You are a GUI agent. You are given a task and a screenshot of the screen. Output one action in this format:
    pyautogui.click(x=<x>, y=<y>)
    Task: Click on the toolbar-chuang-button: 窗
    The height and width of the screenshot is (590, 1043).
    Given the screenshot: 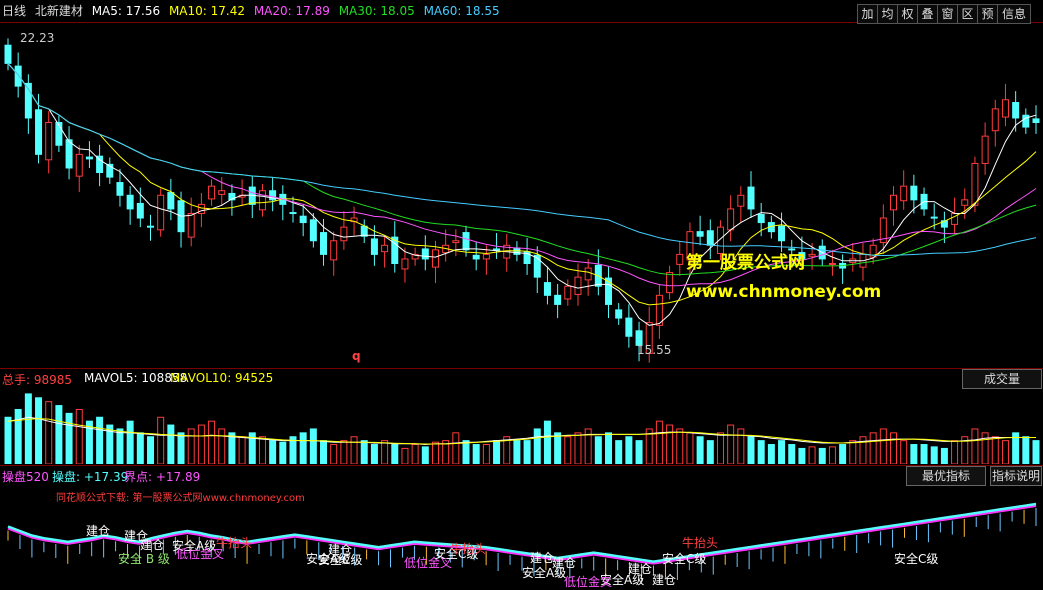 What is the action you would take?
    pyautogui.click(x=947, y=14)
    